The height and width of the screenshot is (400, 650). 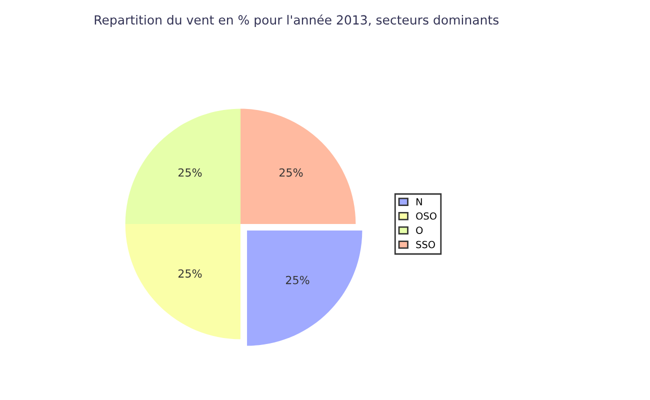 What do you see at coordinates (426, 216) in the screenshot?
I see `legend-label: OSO` at bounding box center [426, 216].